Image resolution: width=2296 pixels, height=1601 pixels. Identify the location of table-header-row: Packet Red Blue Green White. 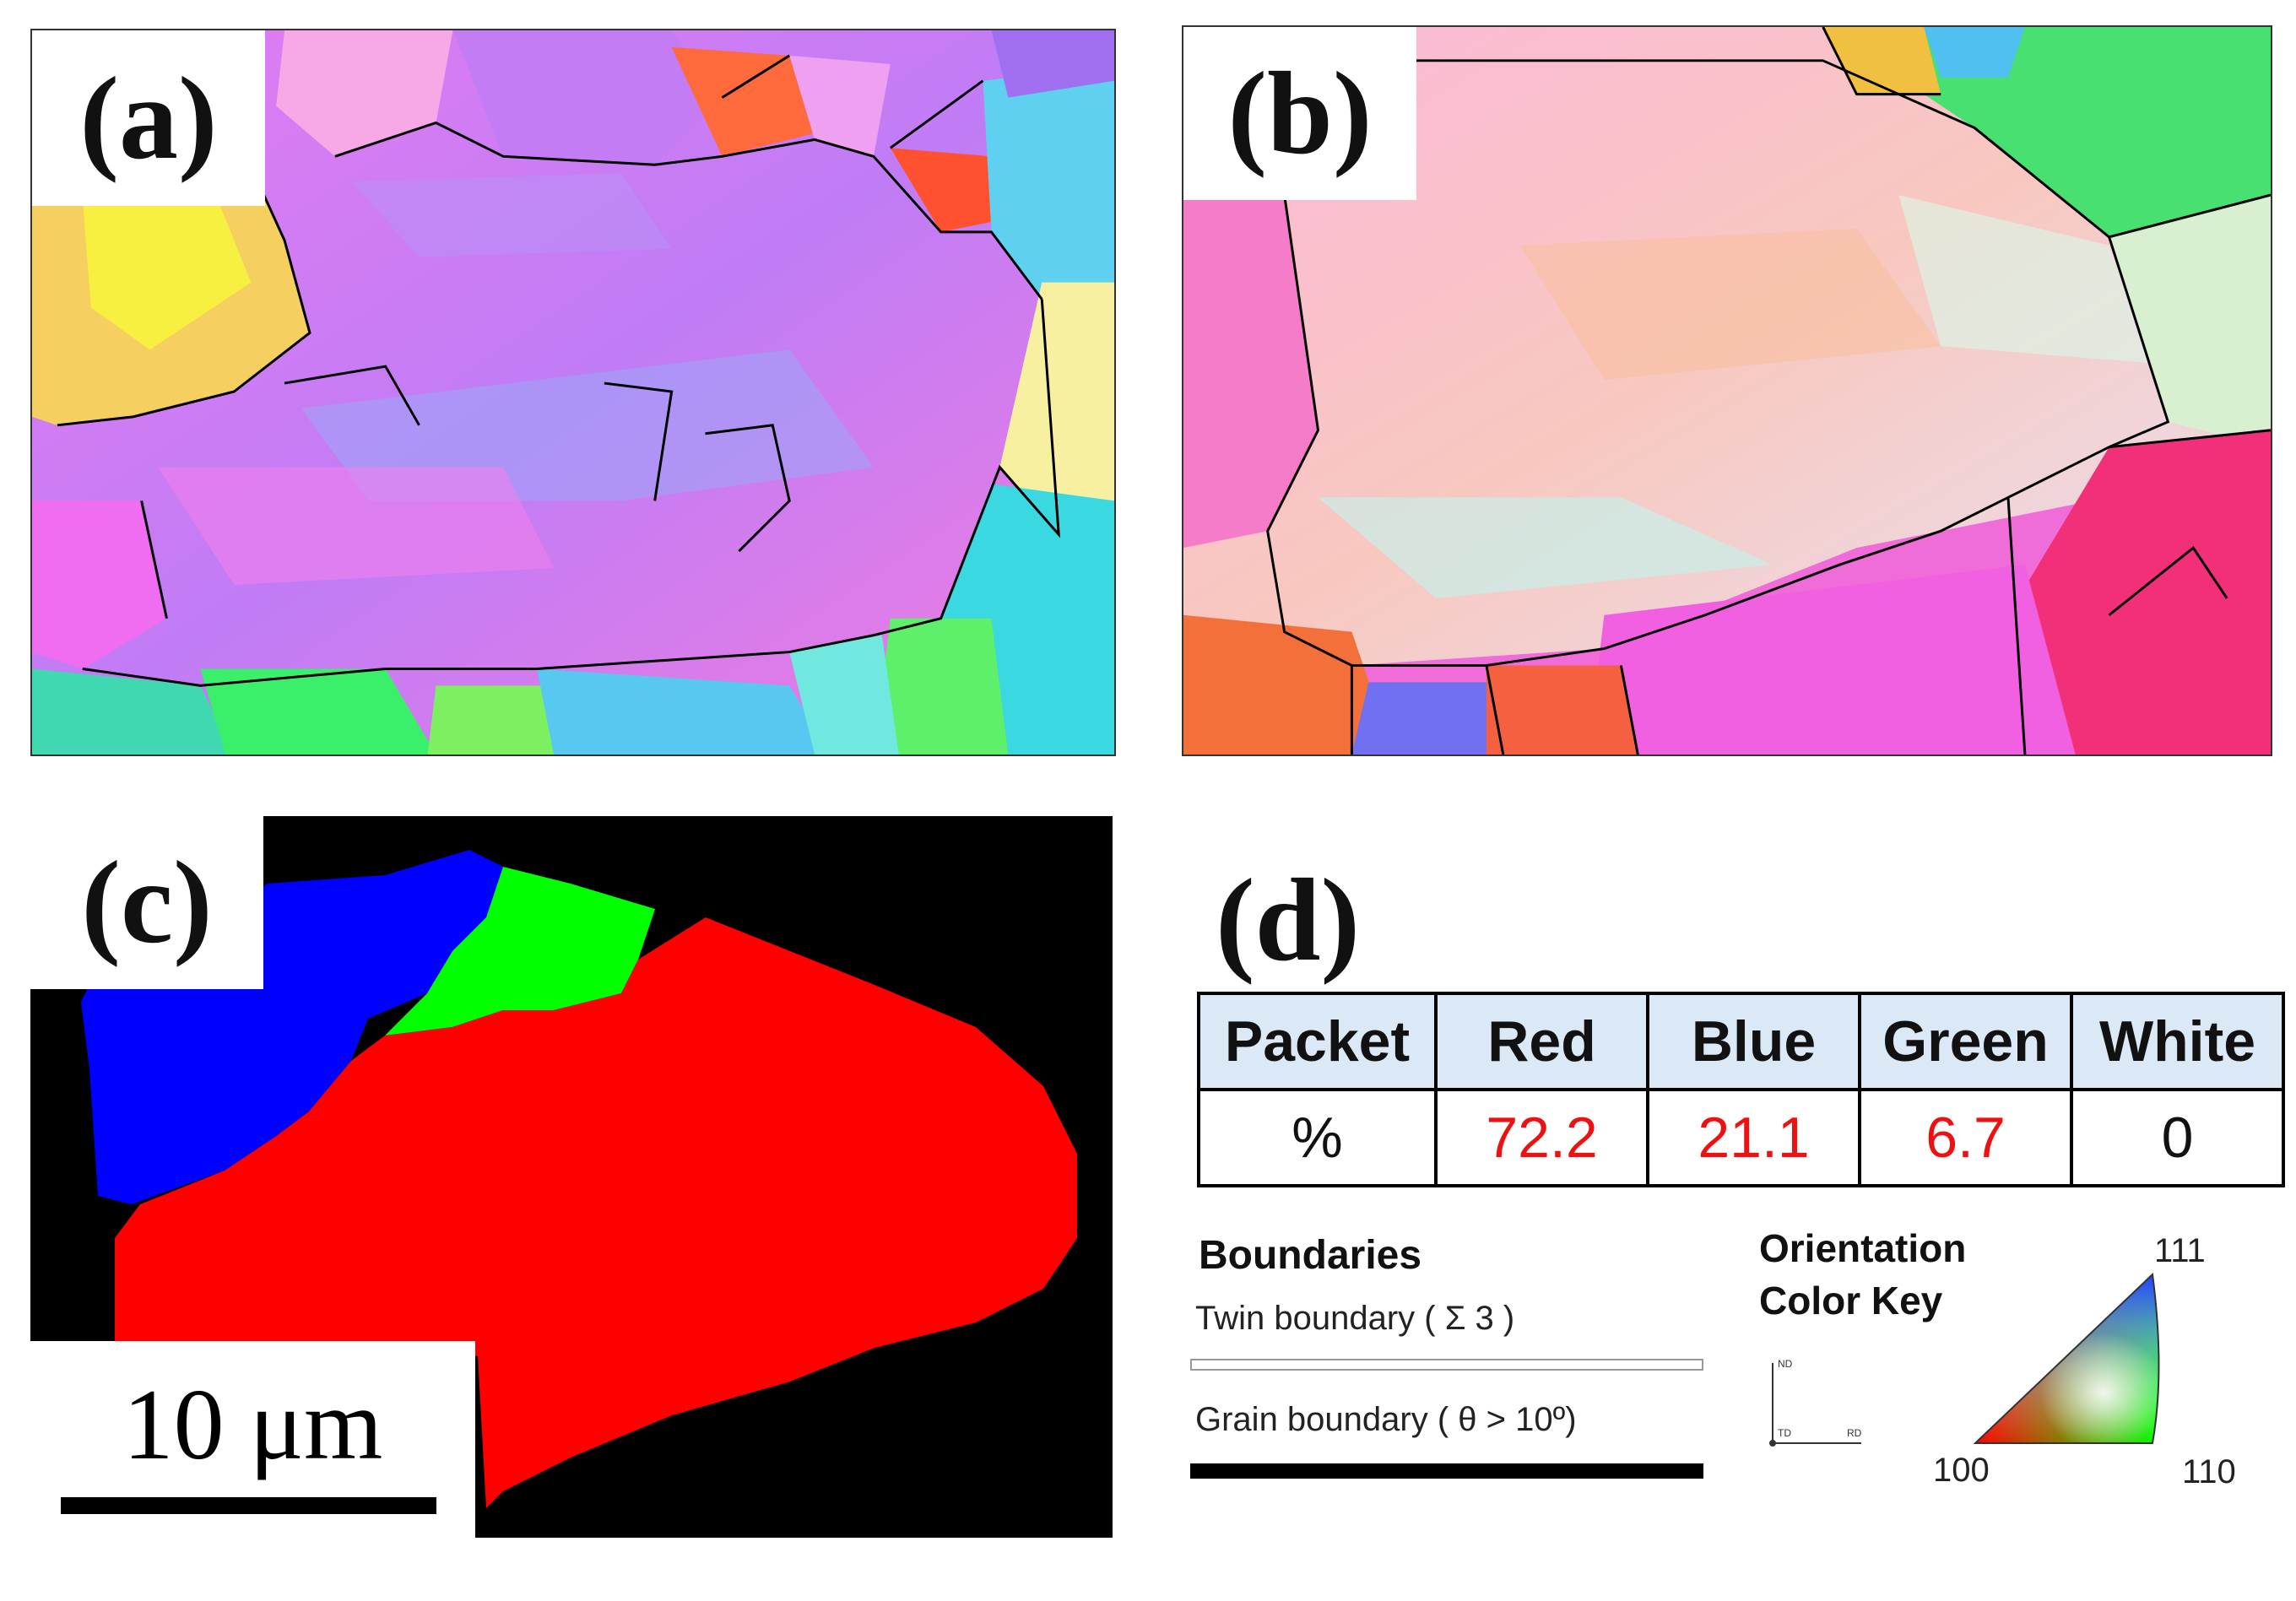
(1741, 1041).